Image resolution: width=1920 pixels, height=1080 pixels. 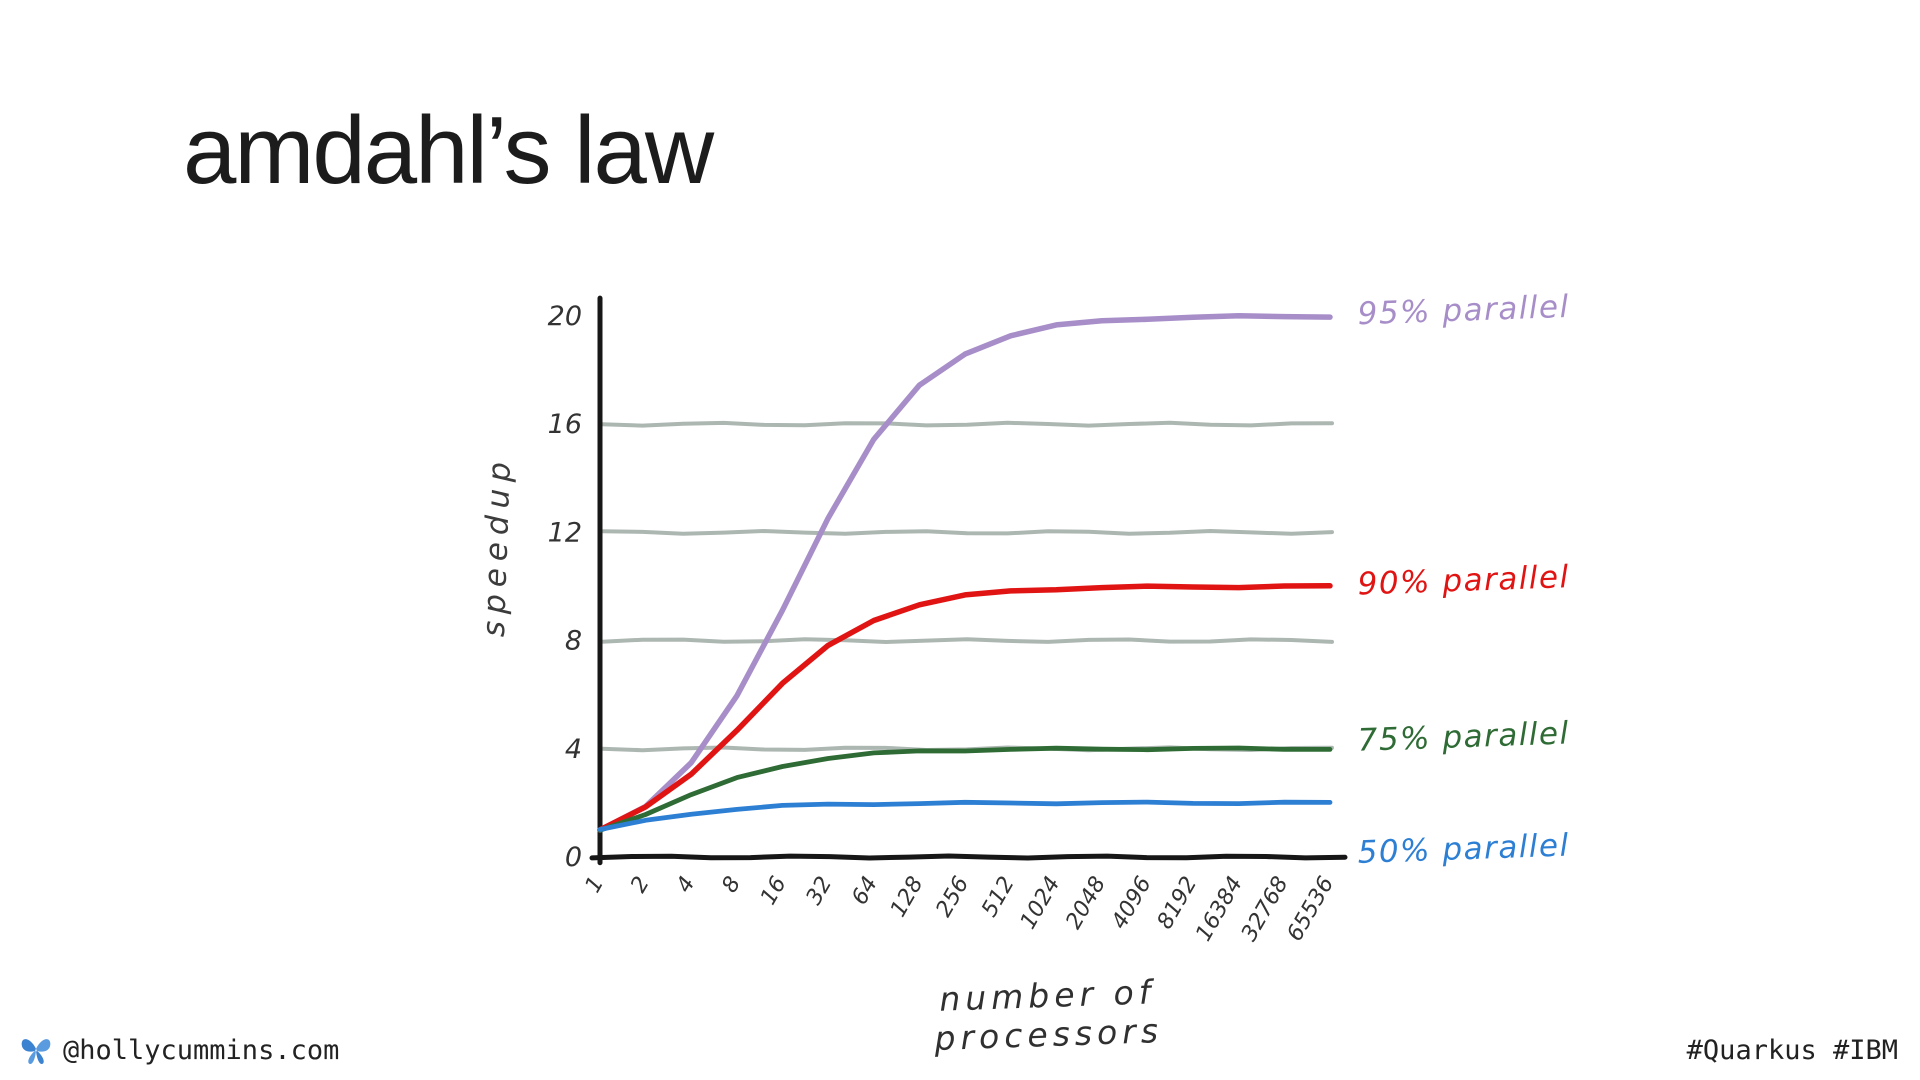 What do you see at coordinates (1048, 1015) in the screenshot?
I see `x-axis-label: number of processors` at bounding box center [1048, 1015].